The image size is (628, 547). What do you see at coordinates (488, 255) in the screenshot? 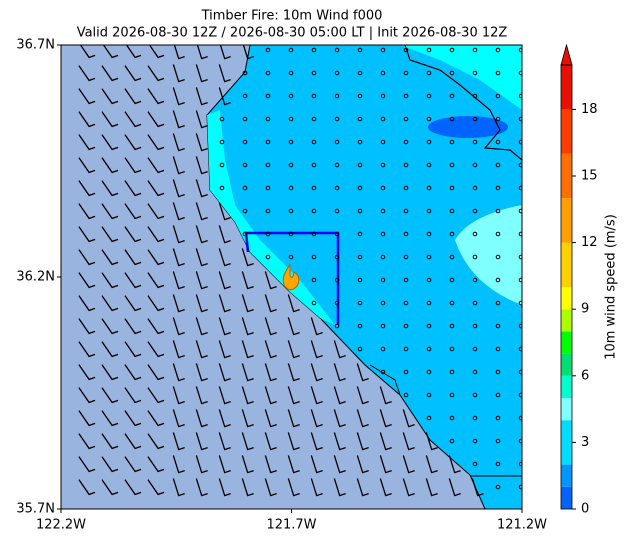
I see `wind-zone` at bounding box center [488, 255].